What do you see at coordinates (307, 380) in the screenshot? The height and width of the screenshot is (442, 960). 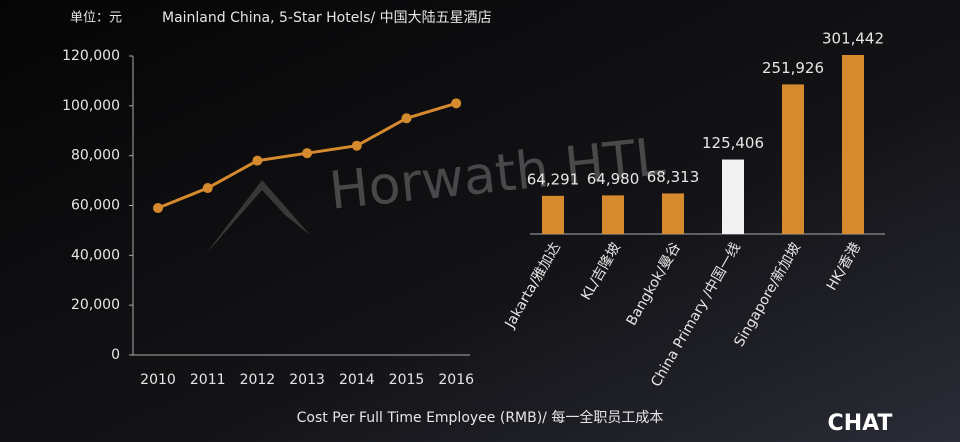 I see `x-tick-label: 2013` at bounding box center [307, 380].